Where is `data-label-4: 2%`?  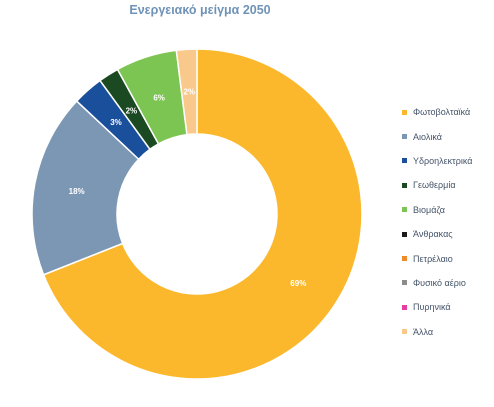
data-label-4: 2% is located at coordinates (132, 111).